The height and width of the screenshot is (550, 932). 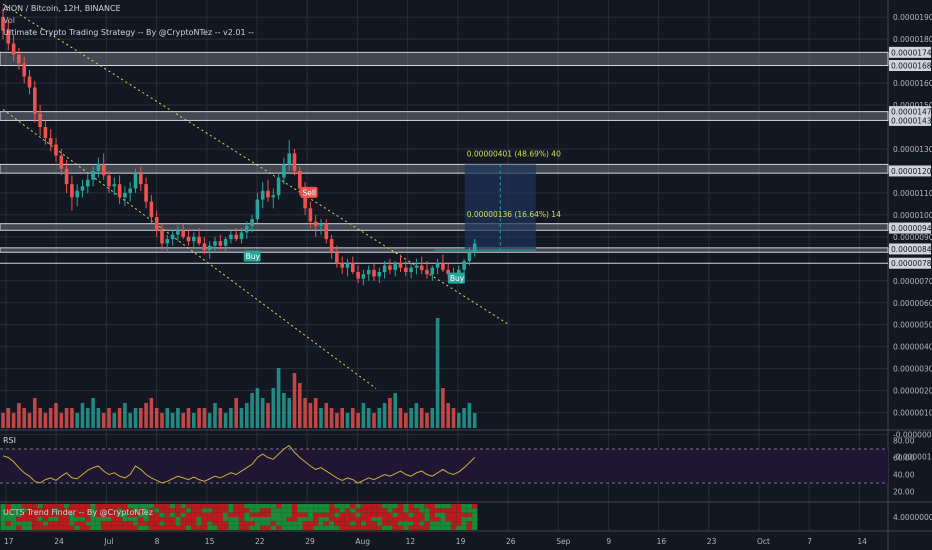 What do you see at coordinates (461, 541) in the screenshot?
I see `time-tick-label: 19` at bounding box center [461, 541].